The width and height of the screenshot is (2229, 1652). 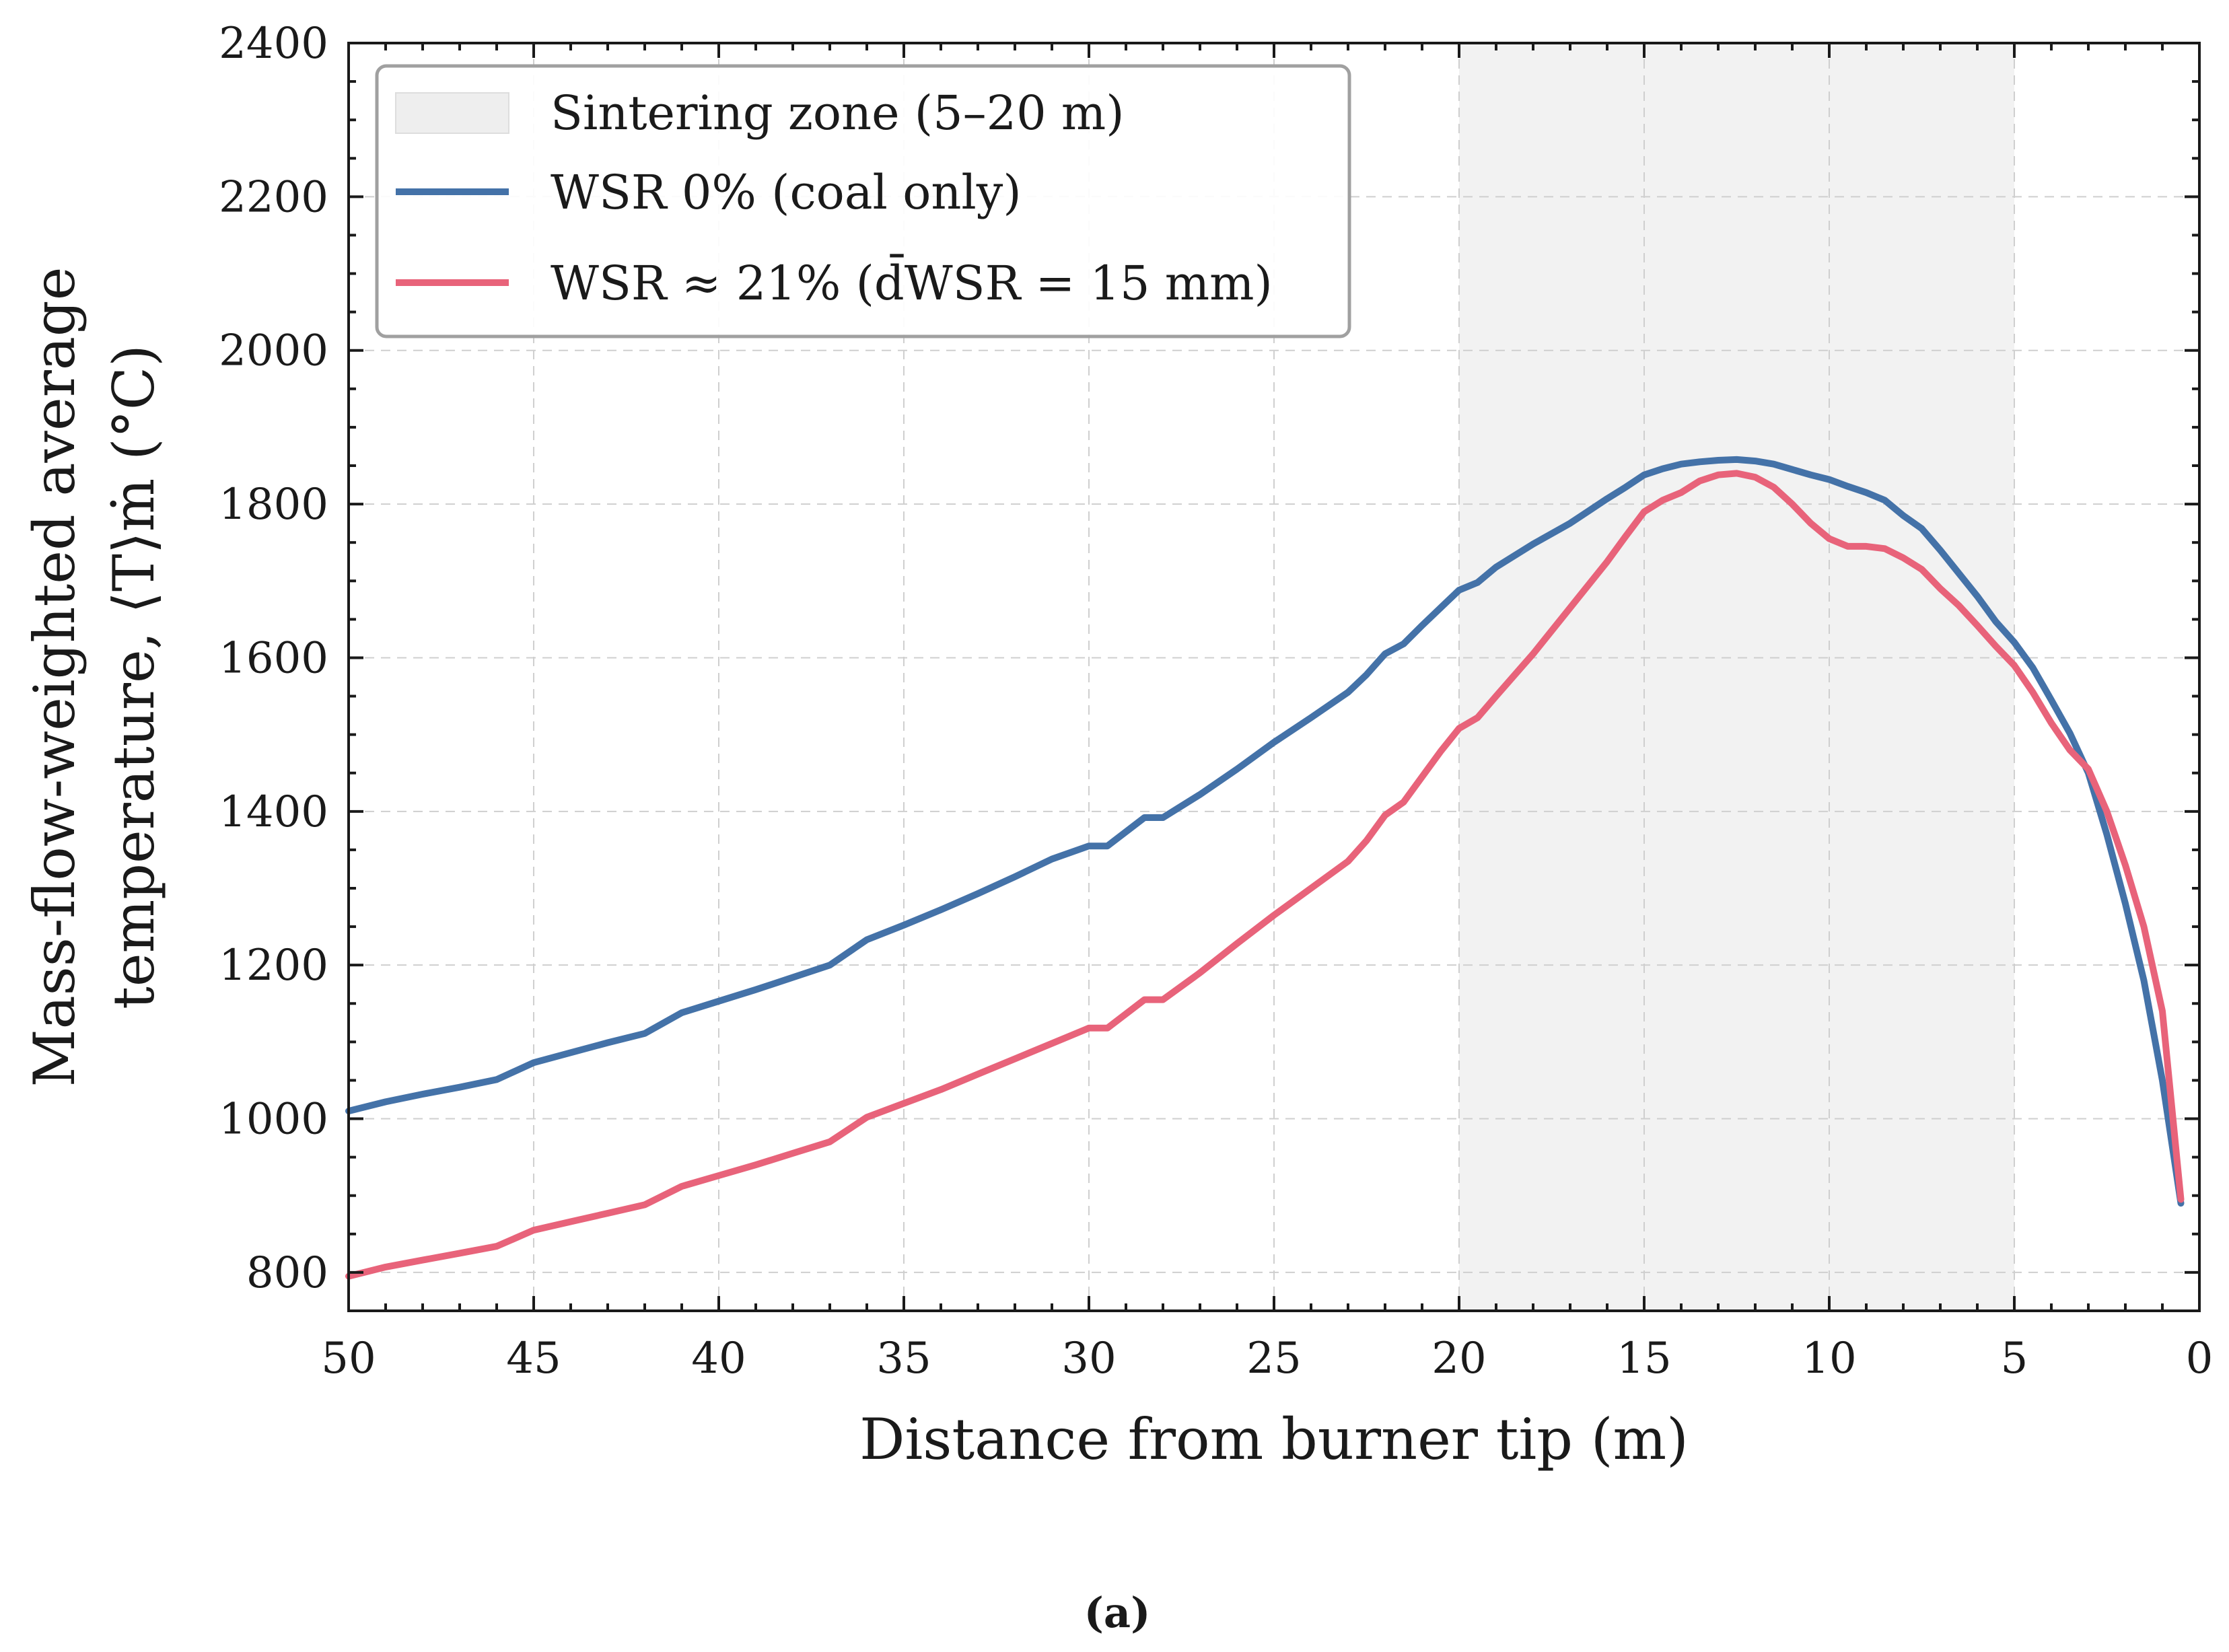 I want to click on legend-label-wsr-21: WSR ≈ 21% (d̄WSR = 15 mm), so click(x=912, y=282).